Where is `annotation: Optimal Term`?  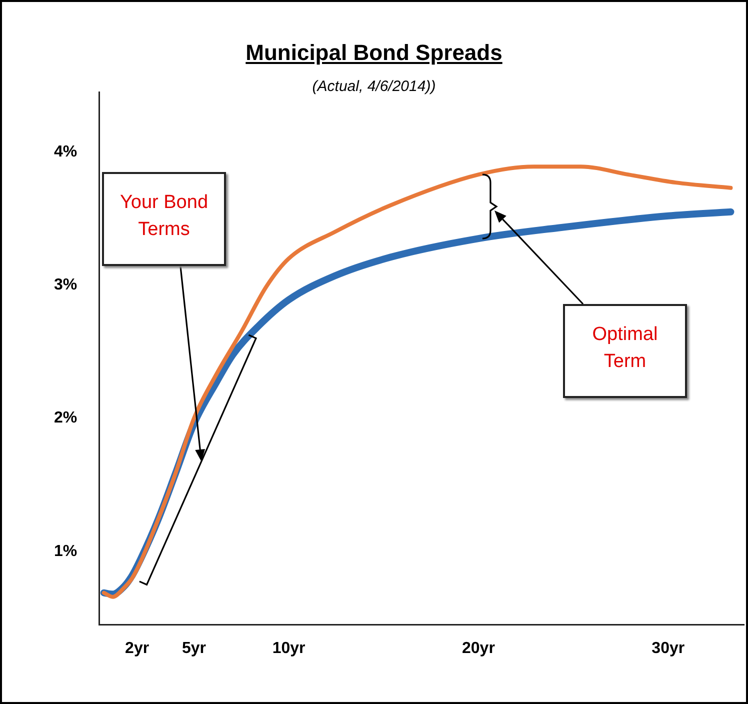 annotation: Optimal Term is located at coordinates (625, 348).